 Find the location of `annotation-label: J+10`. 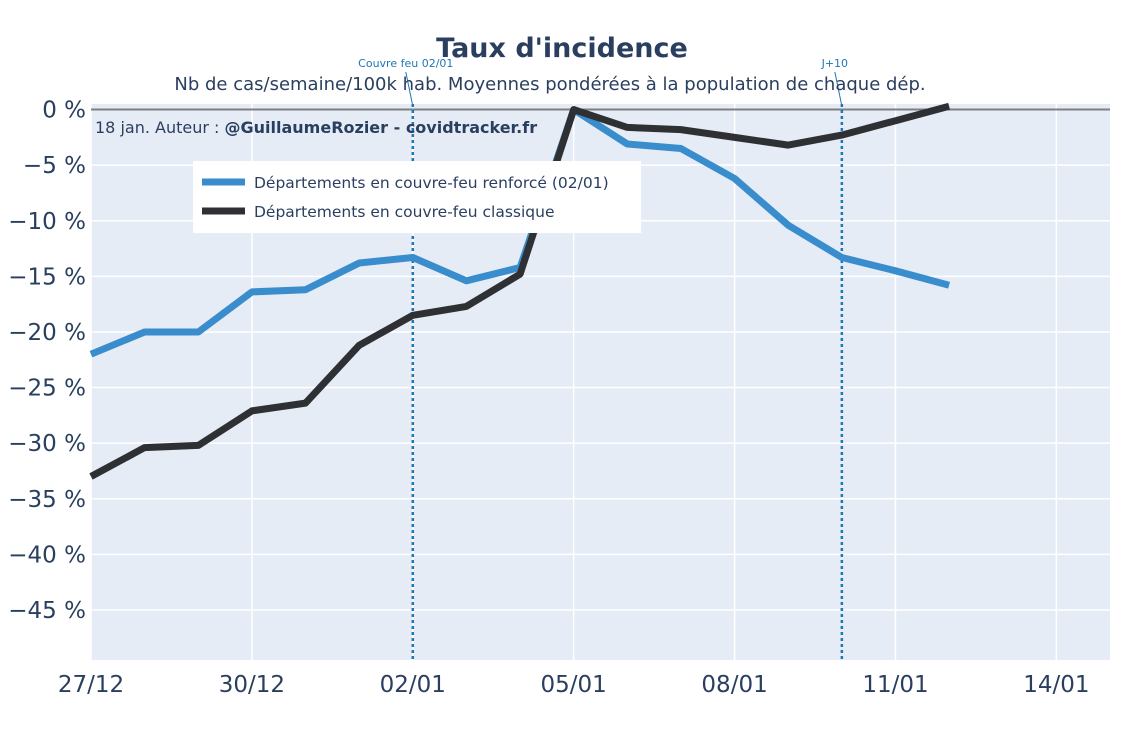

annotation-label: J+10 is located at coordinates (834, 63).